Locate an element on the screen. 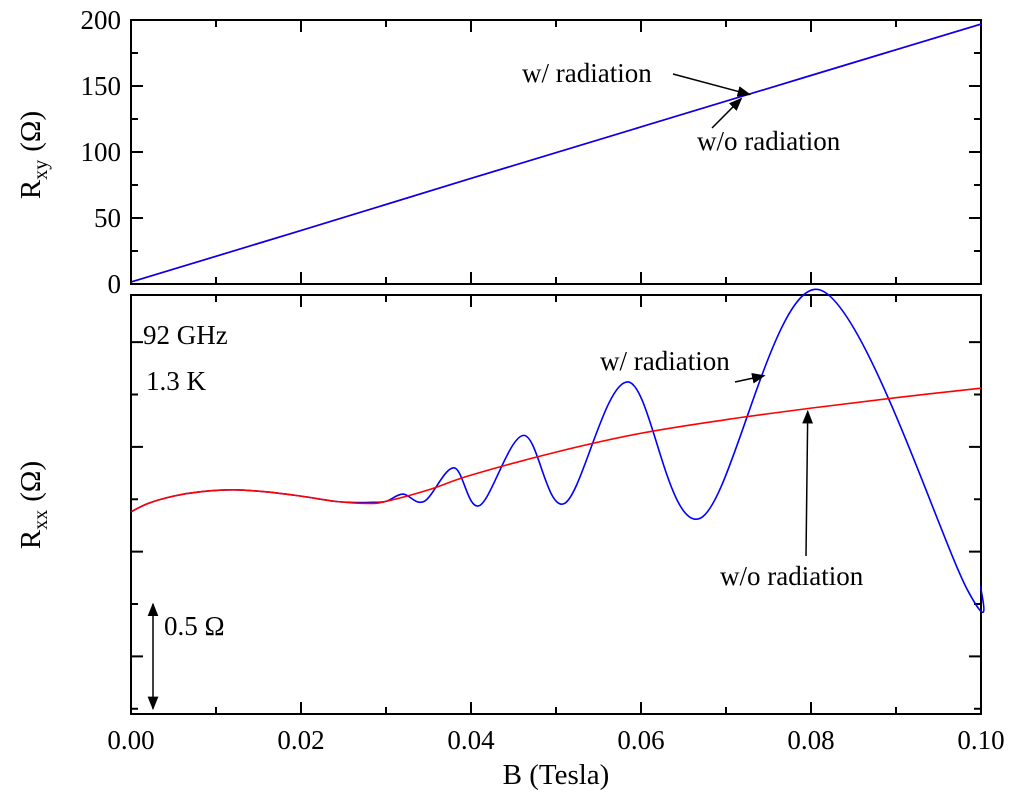  x-axis-title: B (Tesla) is located at coordinates (556, 775).